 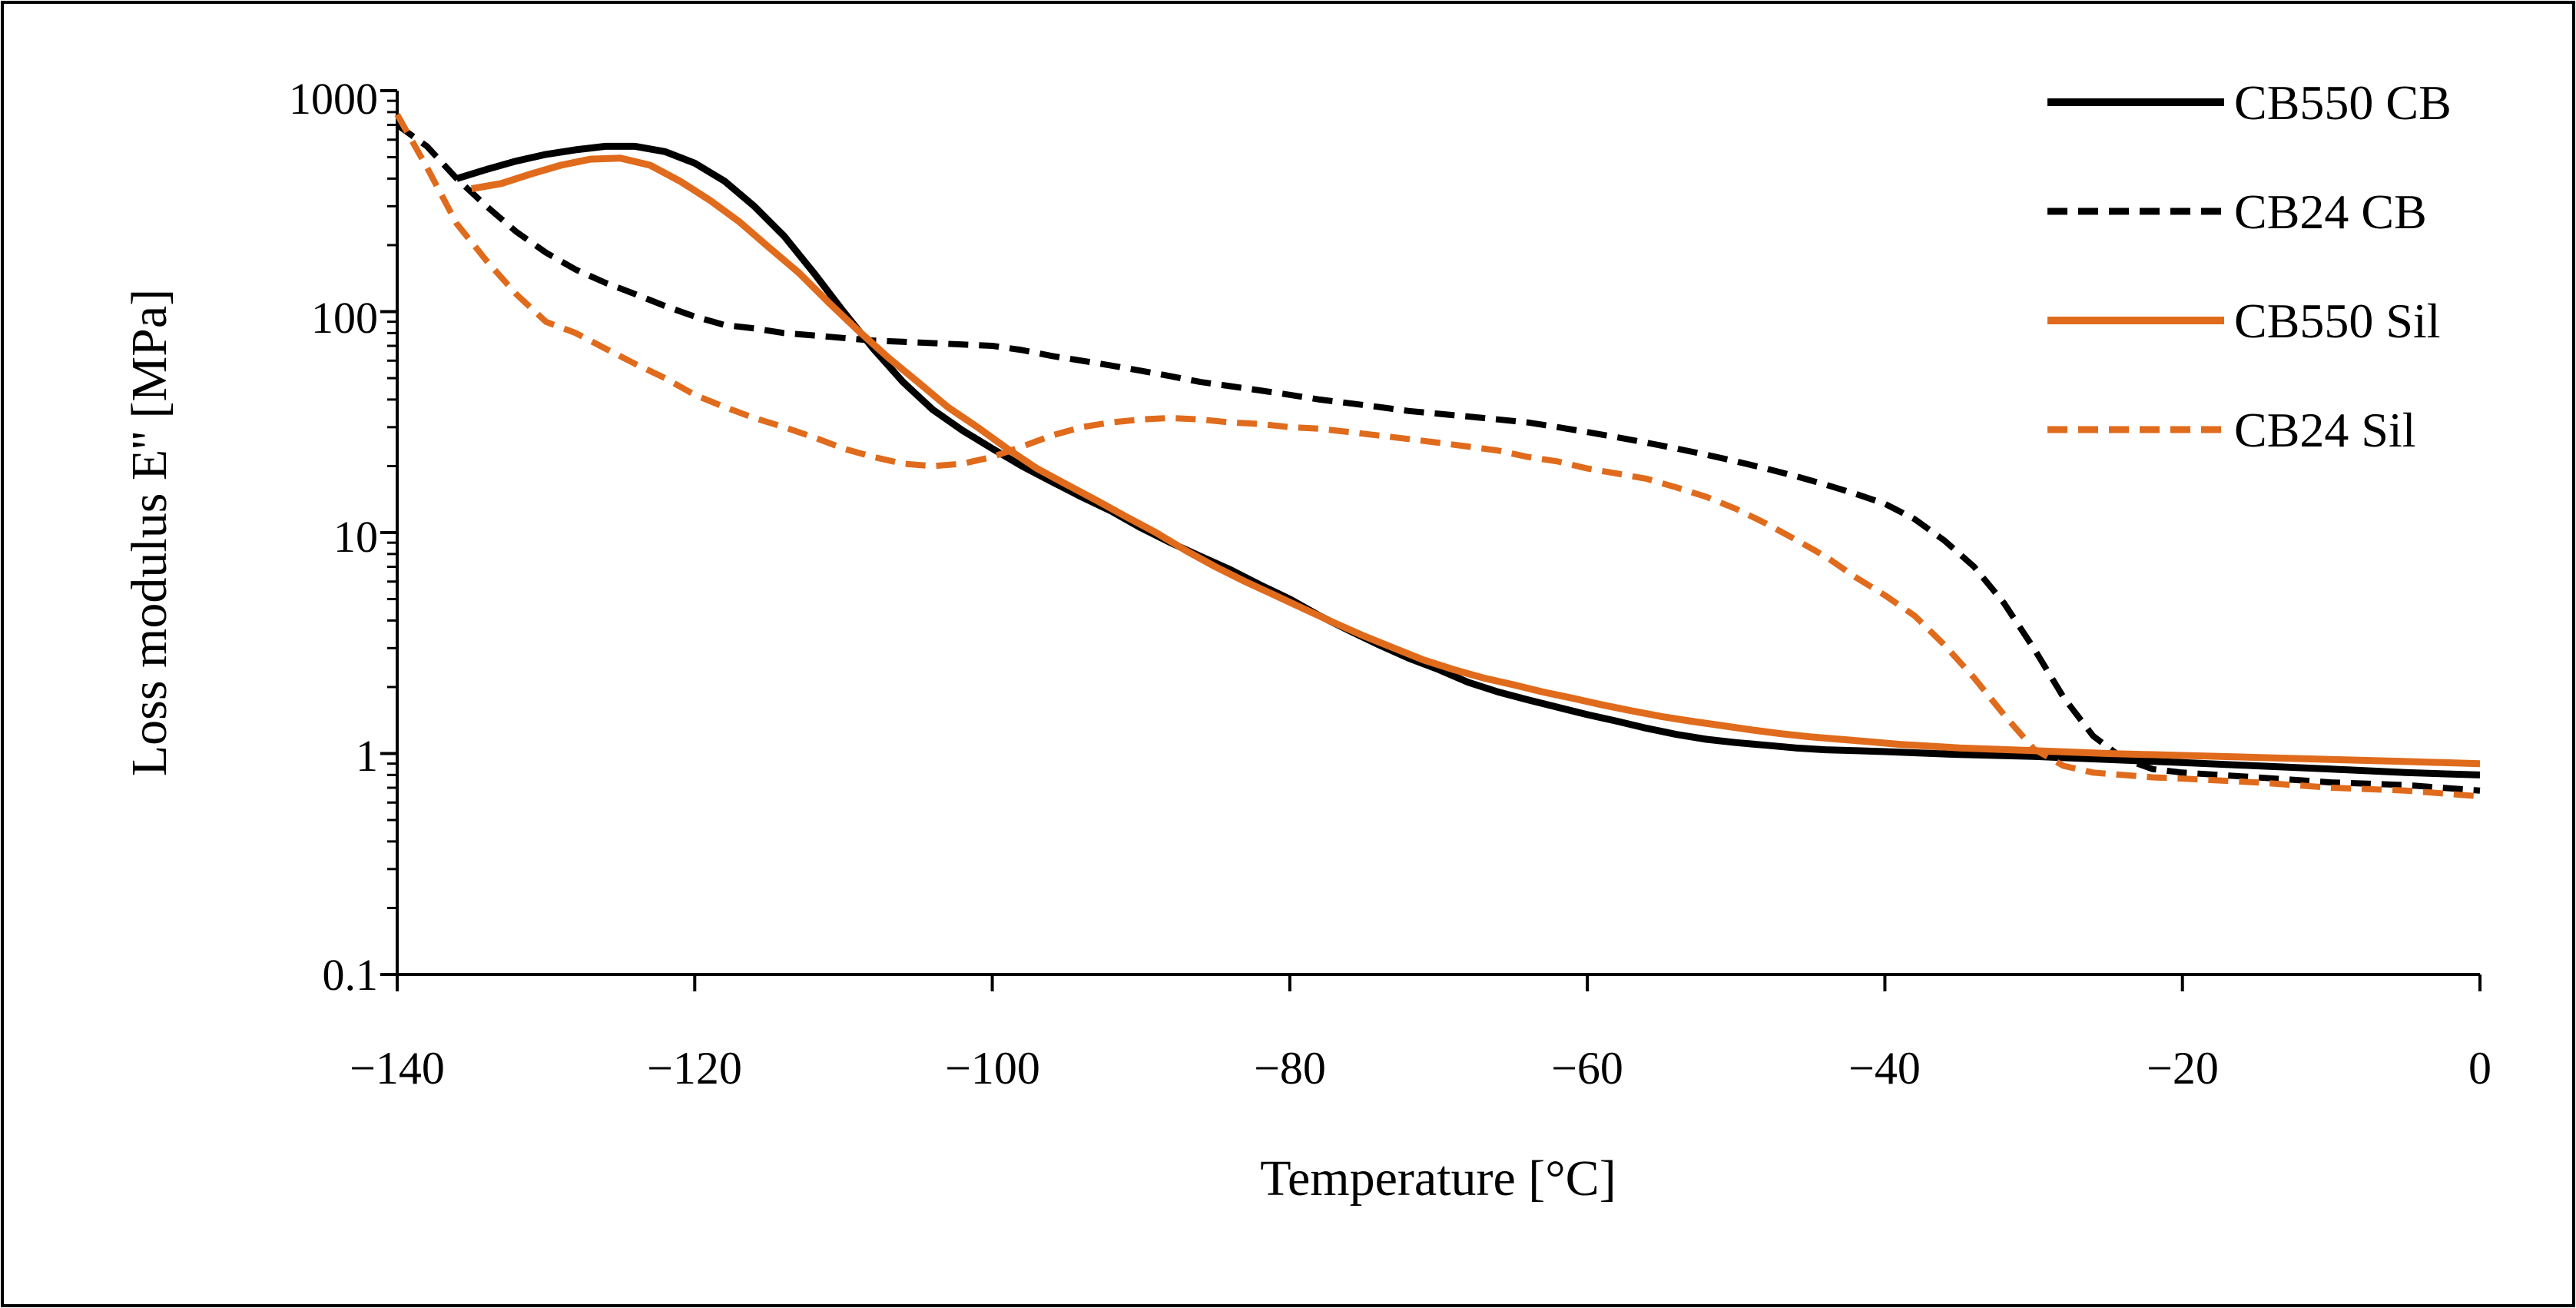 I want to click on x-tick-label: −20, so click(x=2183, y=1068).